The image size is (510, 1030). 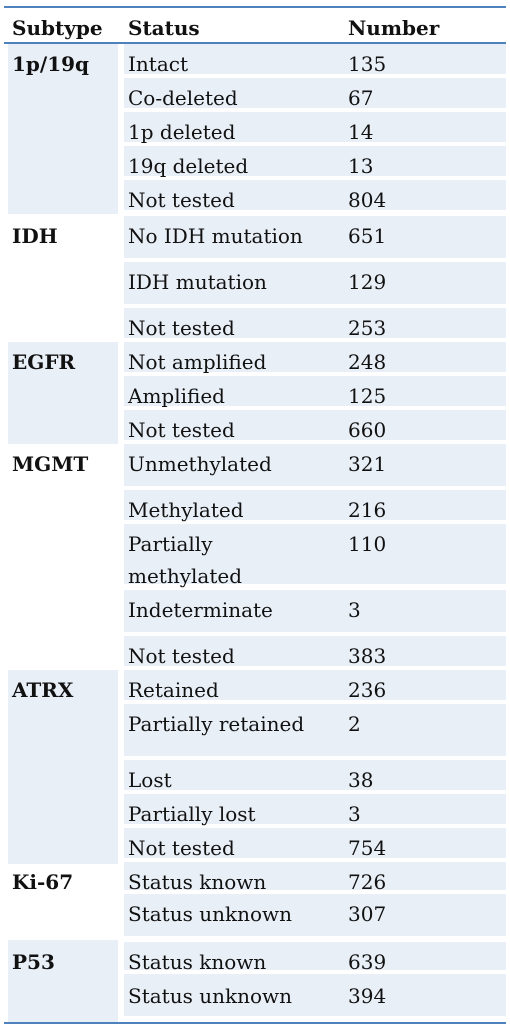 I want to click on number-cell: 726, so click(x=367, y=882).